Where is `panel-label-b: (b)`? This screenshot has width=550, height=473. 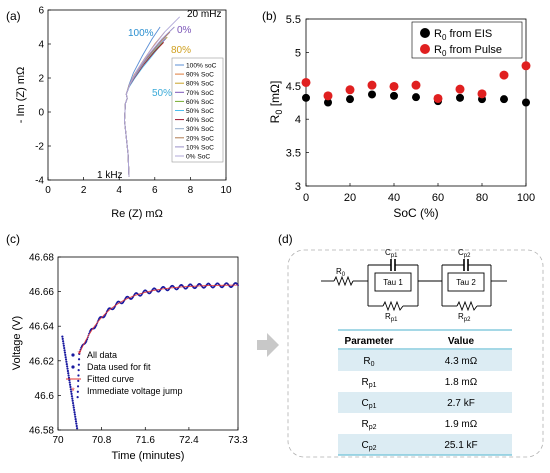 panel-label-b: (b) is located at coordinates (269, 16).